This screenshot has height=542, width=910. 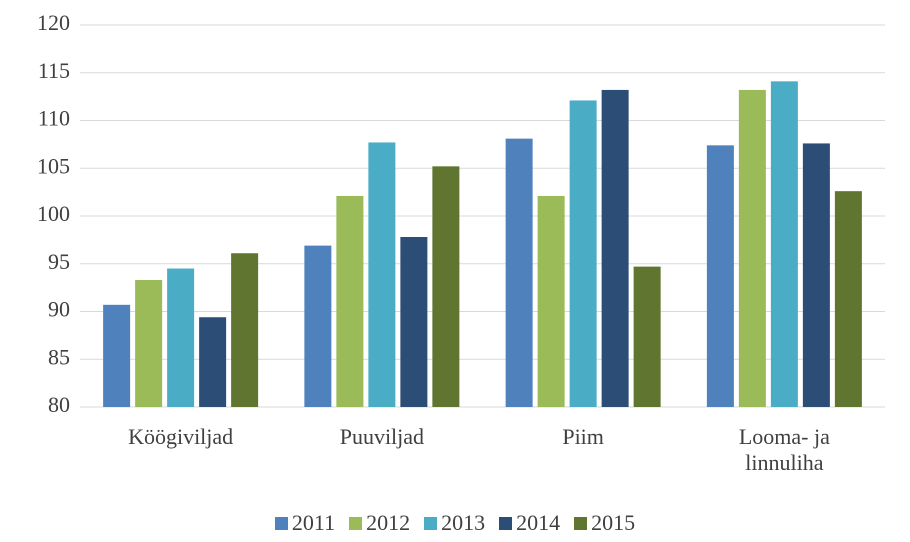 I want to click on y-tick-label: 120, so click(x=53, y=22).